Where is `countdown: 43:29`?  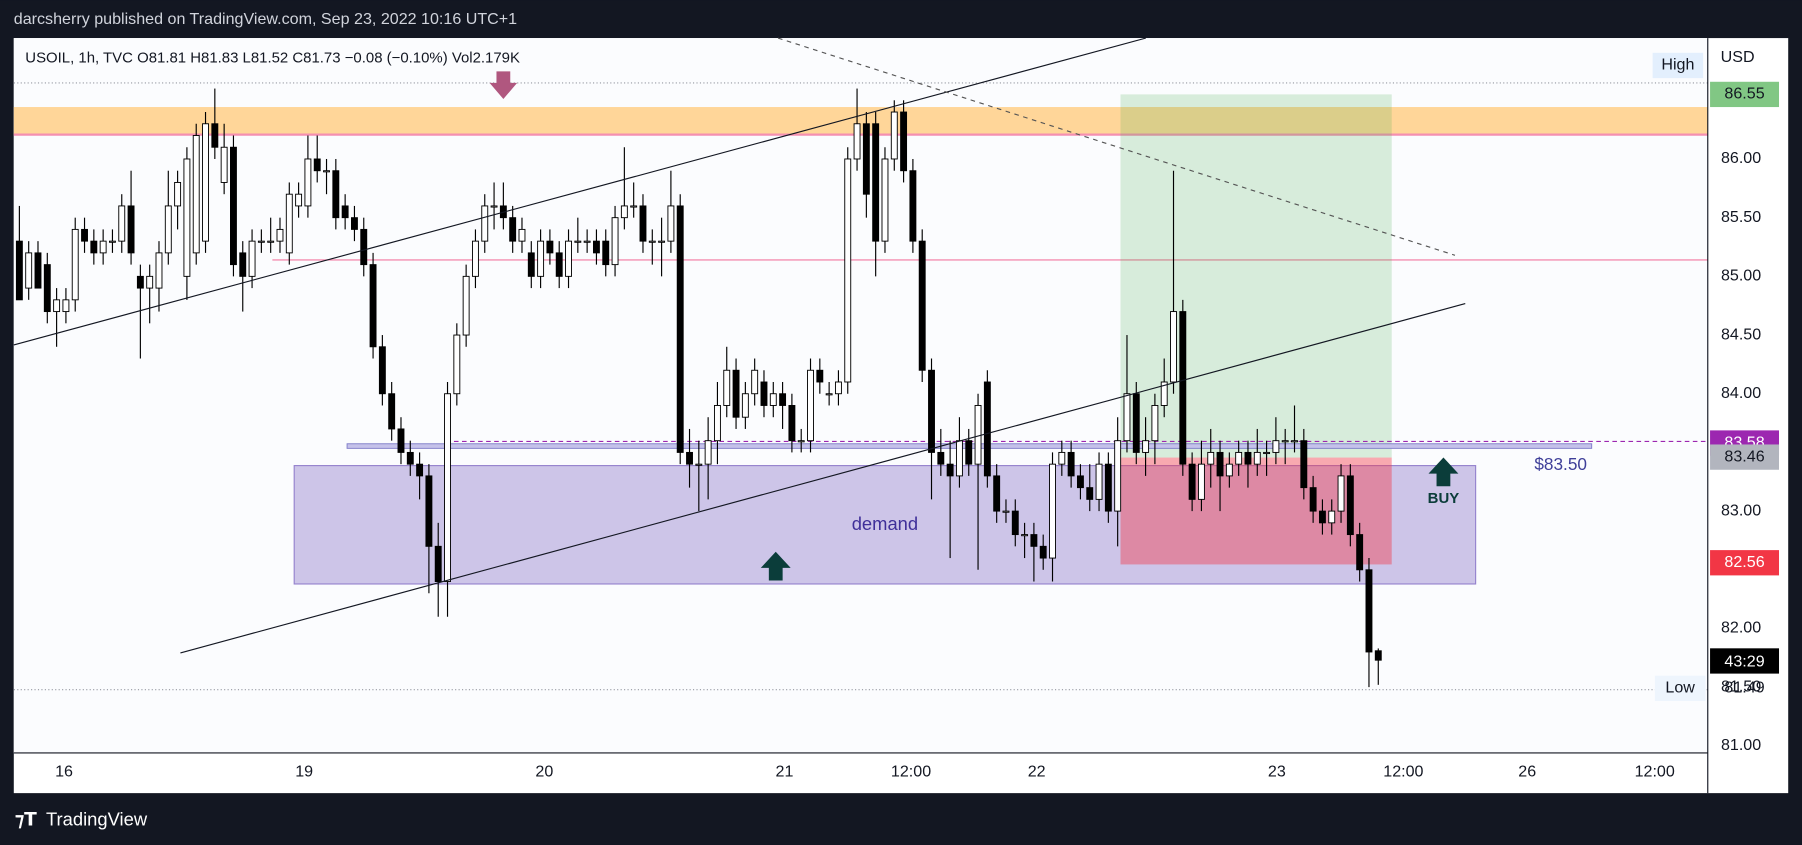 countdown: 43:29 is located at coordinates (1744, 661).